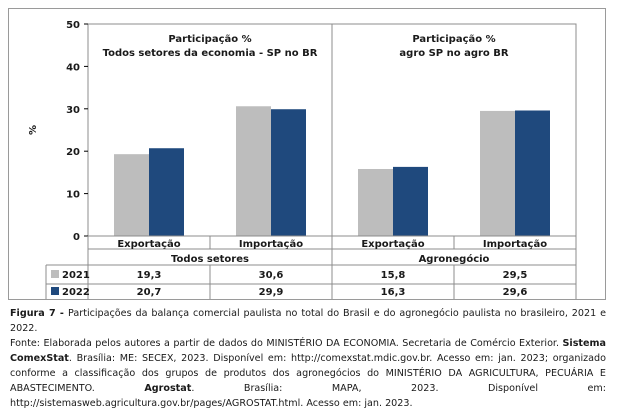  I want to click on data-value-label: 16,3, so click(393, 292).